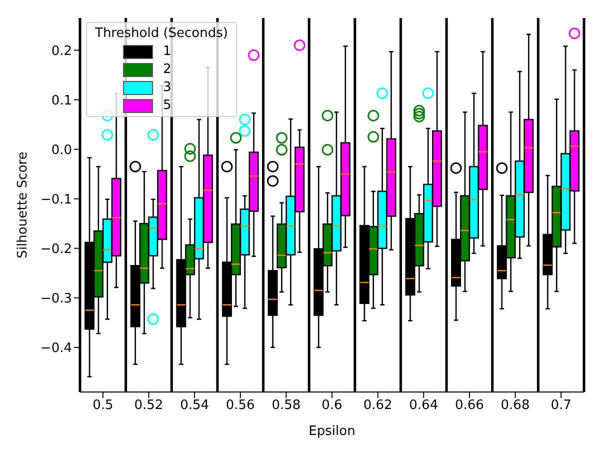  What do you see at coordinates (332, 406) in the screenshot?
I see `x-tick-label: 0.6` at bounding box center [332, 406].